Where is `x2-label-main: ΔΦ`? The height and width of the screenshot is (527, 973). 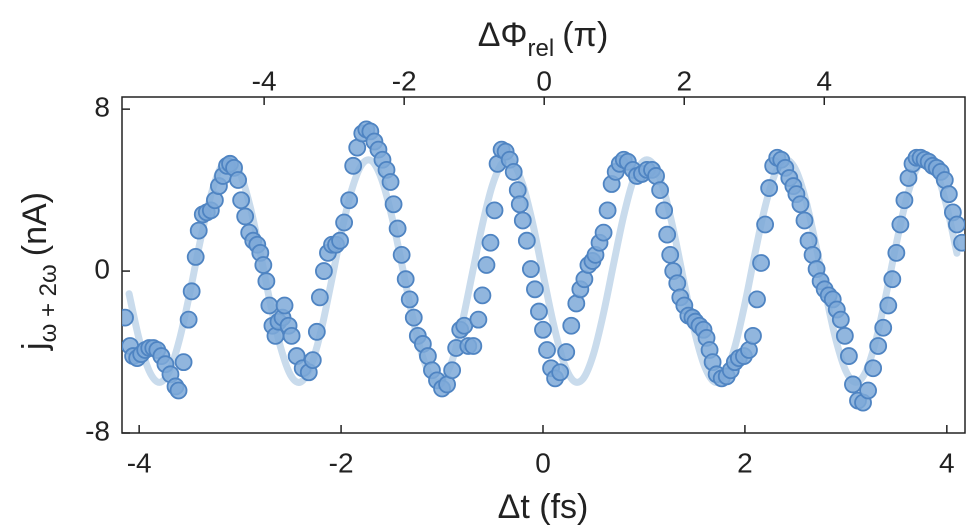 x2-label-main: ΔΦ is located at coordinates (503, 35).